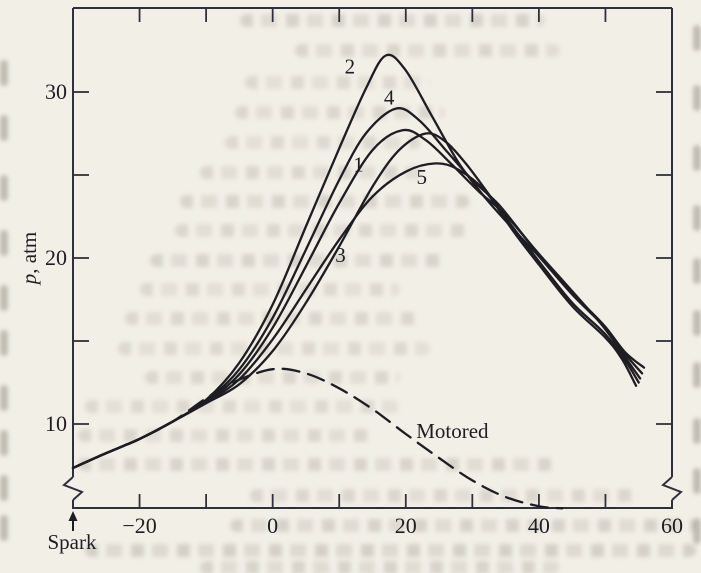 The height and width of the screenshot is (573, 701). Describe the element at coordinates (56, 423) in the screenshot. I see `y-tick-label: 10` at that location.